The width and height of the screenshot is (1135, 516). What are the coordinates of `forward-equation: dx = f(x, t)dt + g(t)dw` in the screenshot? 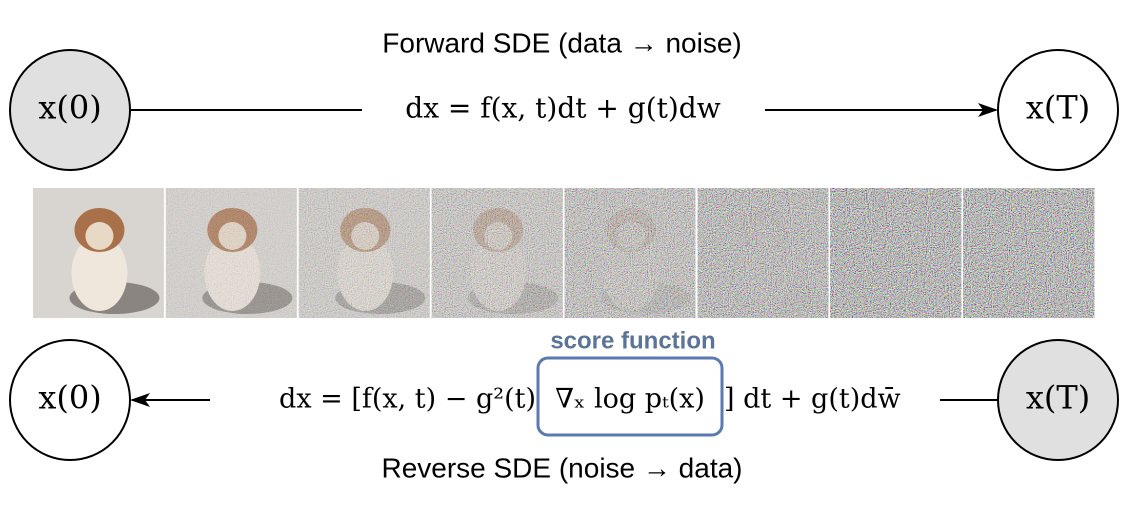 It's located at (562, 108).